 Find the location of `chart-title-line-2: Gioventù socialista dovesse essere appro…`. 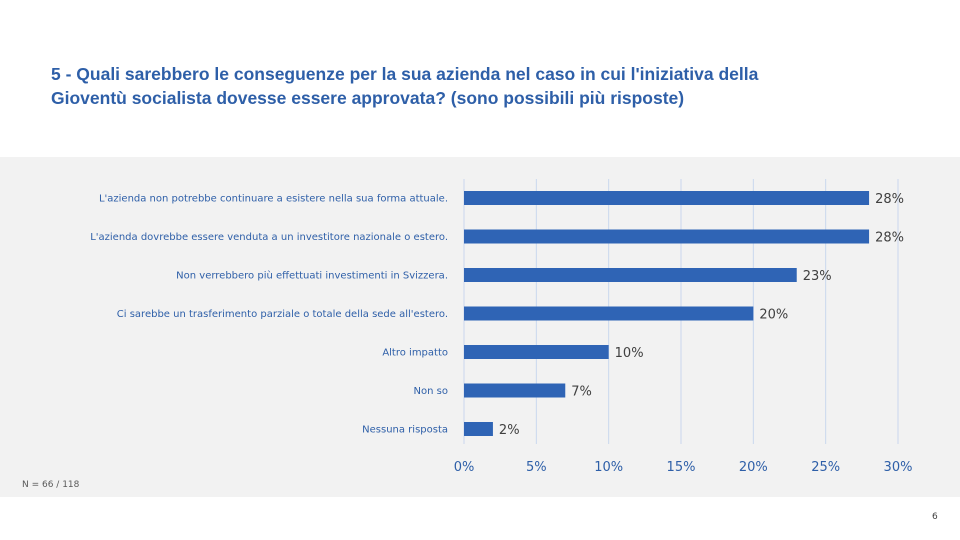

chart-title-line-2: Gioventù socialista dovesse essere appro… is located at coordinates (368, 98).